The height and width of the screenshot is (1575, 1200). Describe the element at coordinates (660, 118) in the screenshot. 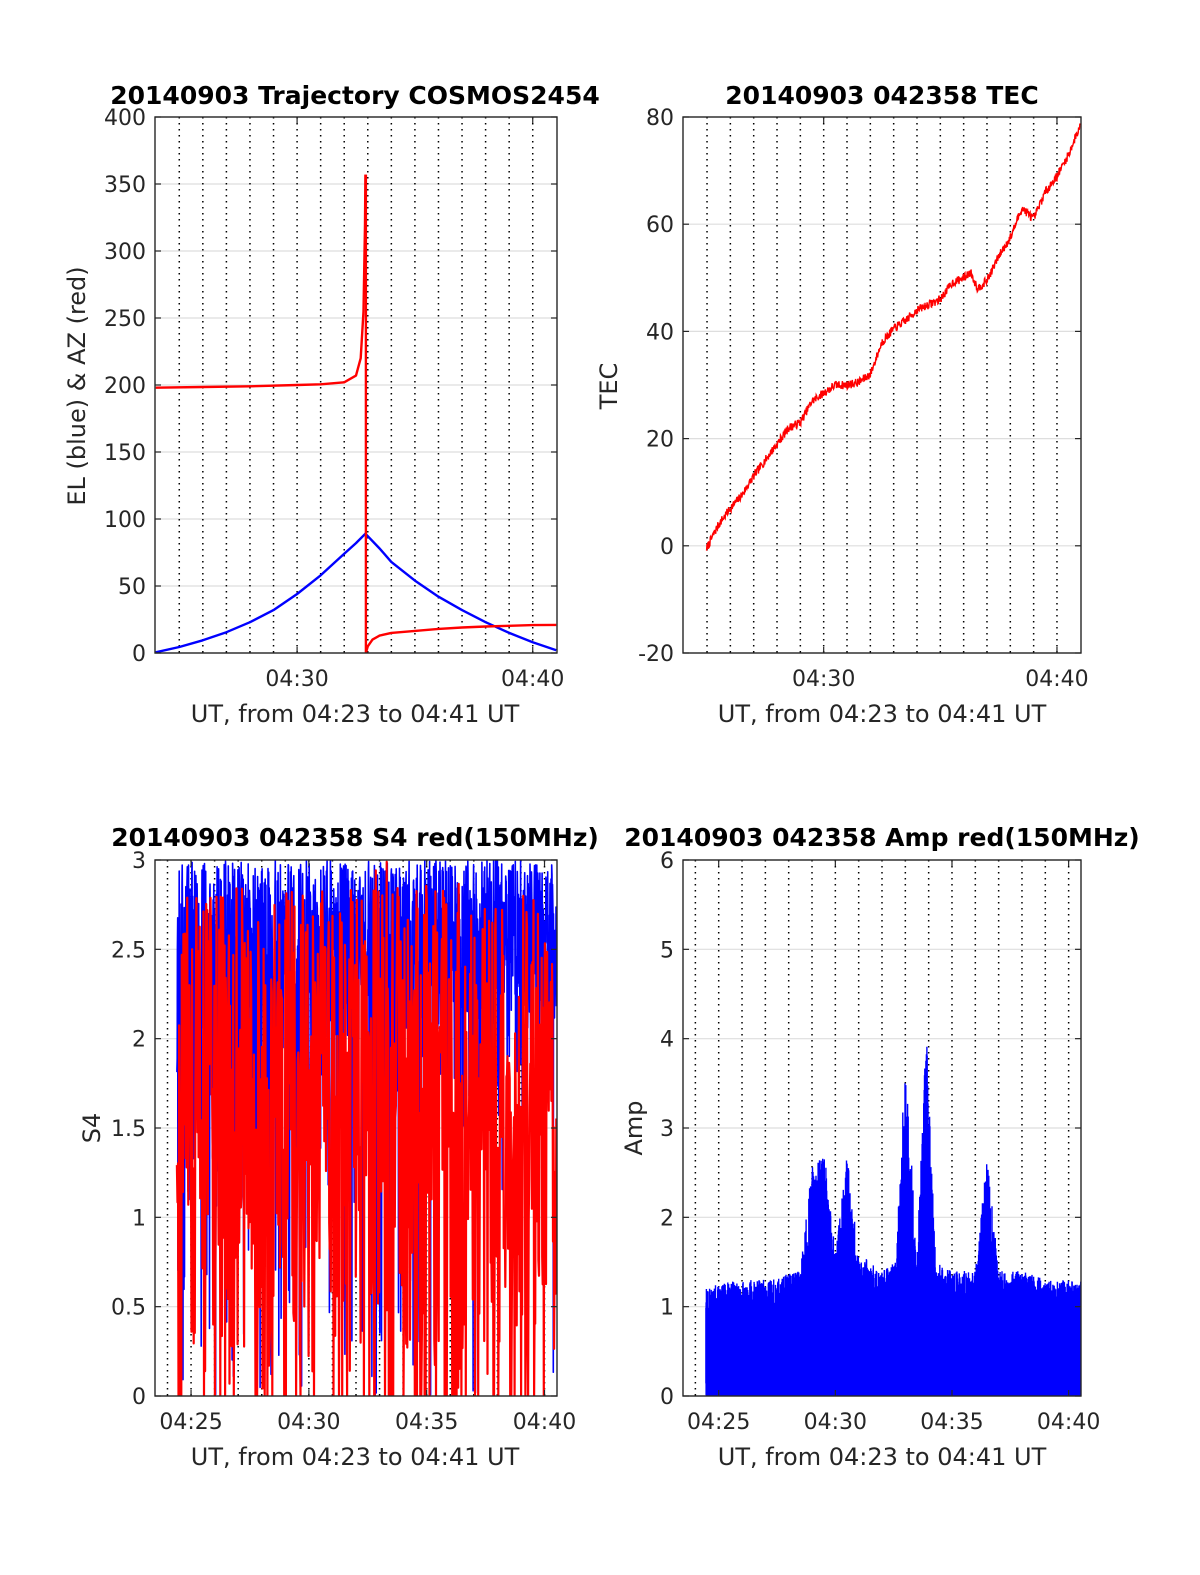

I see `y-tick-label: 80` at that location.